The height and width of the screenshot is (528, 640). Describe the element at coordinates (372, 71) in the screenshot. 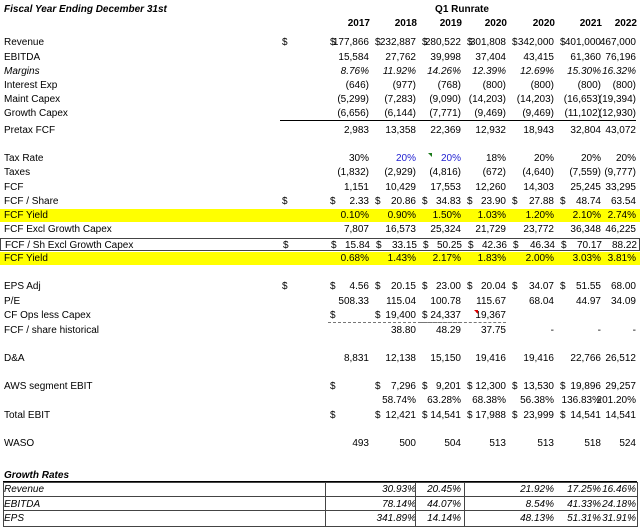

I see `value-cell: 11.92%` at that location.